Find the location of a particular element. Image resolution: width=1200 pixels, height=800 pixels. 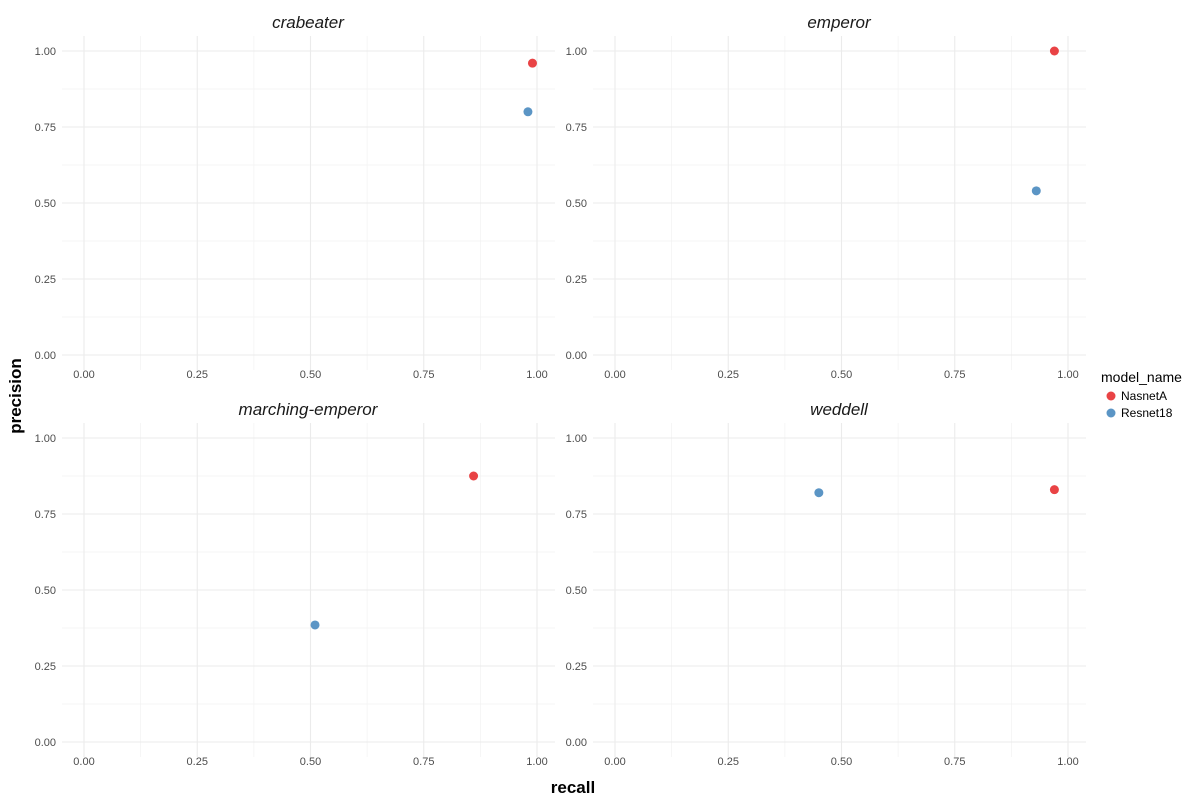

legend-label-nasneta: NasnetA is located at coordinates (1144, 396).